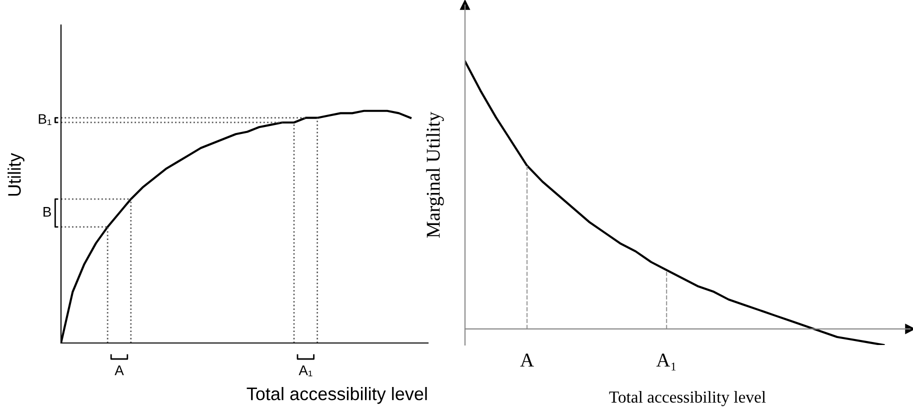 The width and height of the screenshot is (913, 420). I want to click on y-axis-title: Utility, so click(16, 174).